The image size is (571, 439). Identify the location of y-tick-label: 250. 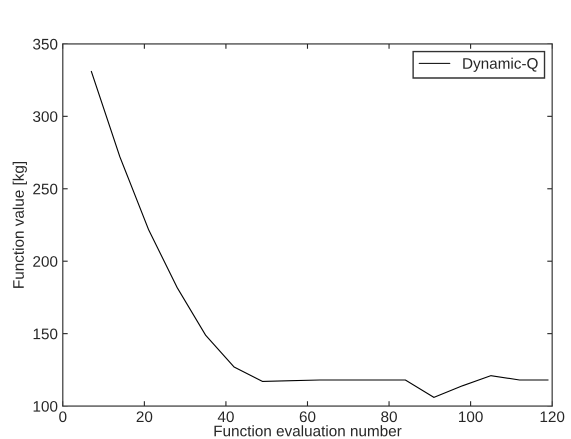
(45, 189).